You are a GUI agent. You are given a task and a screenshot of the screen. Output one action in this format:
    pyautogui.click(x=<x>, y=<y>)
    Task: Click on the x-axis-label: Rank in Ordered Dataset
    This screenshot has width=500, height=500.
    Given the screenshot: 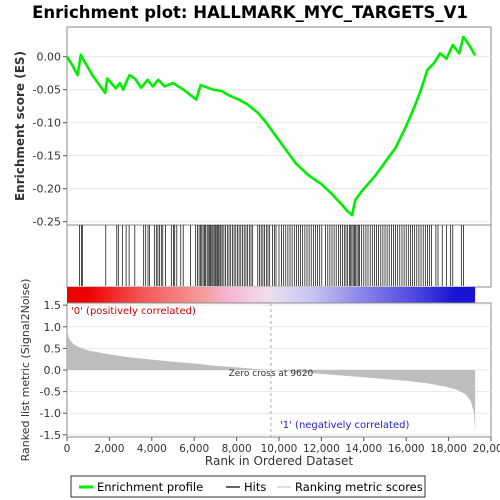 What is the action you would take?
    pyautogui.click(x=279, y=461)
    